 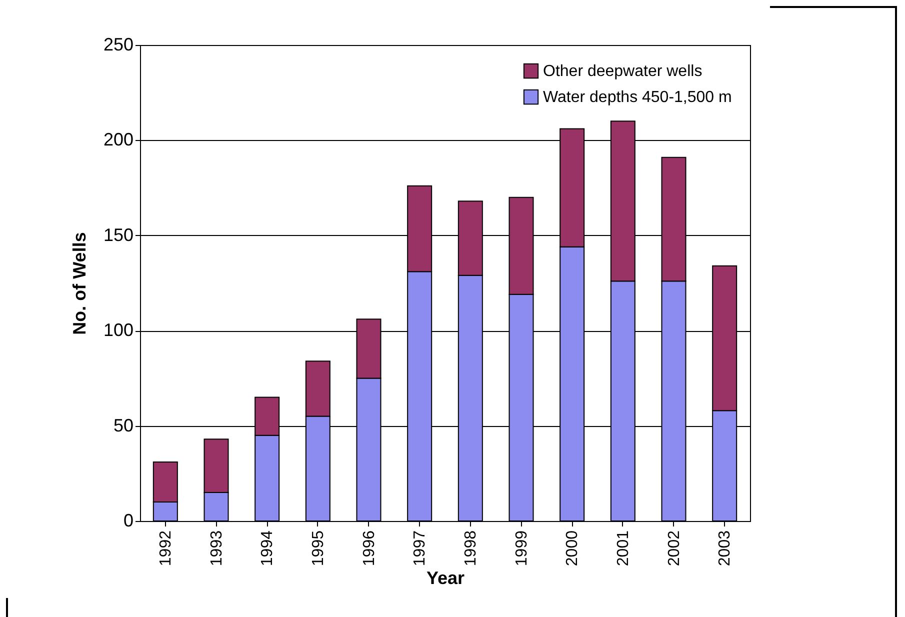 I want to click on y-tick-label: 0, so click(x=128, y=520).